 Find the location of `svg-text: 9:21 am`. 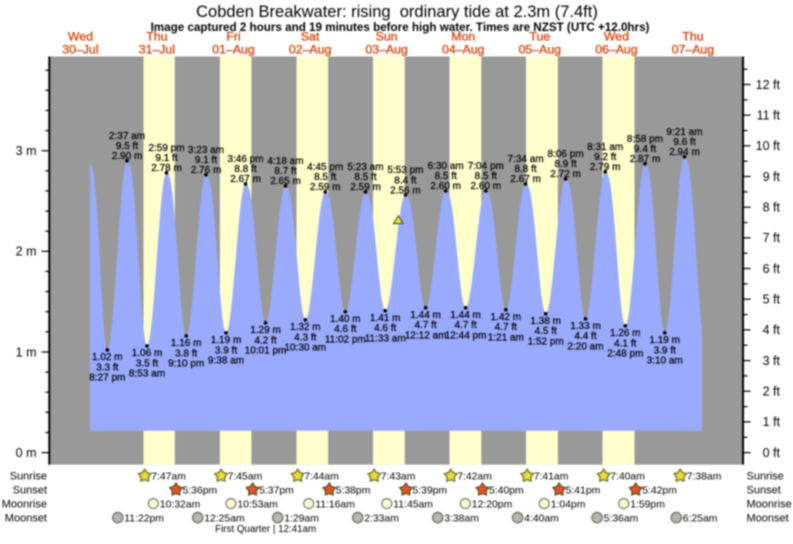

svg-text: 9:21 am is located at coordinates (684, 132).